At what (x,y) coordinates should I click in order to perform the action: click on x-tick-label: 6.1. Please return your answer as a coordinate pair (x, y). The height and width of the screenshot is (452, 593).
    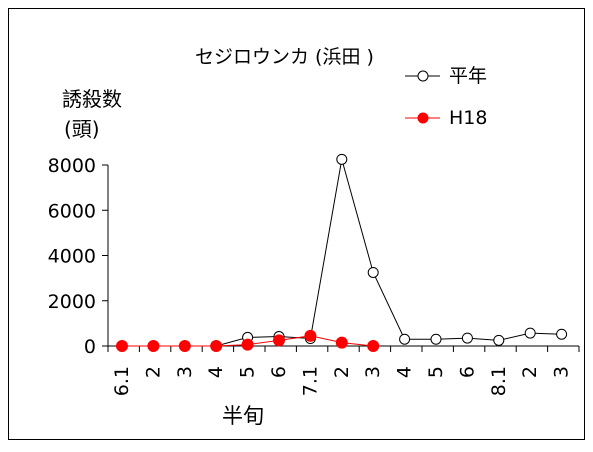
    Looking at the image, I should click on (122, 381).